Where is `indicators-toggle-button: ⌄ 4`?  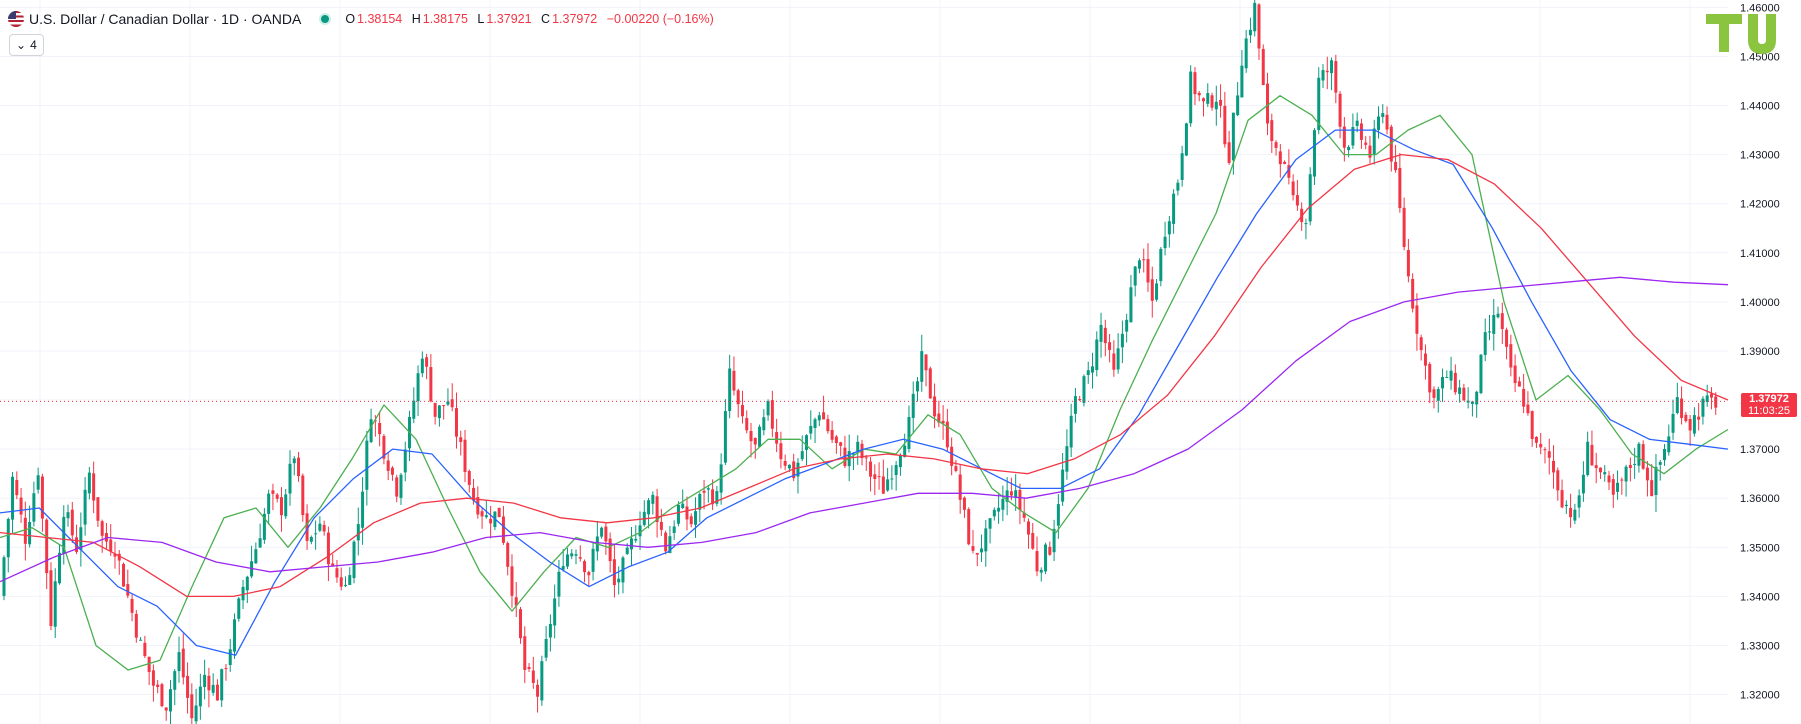 indicators-toggle-button: ⌄ 4 is located at coordinates (26, 45).